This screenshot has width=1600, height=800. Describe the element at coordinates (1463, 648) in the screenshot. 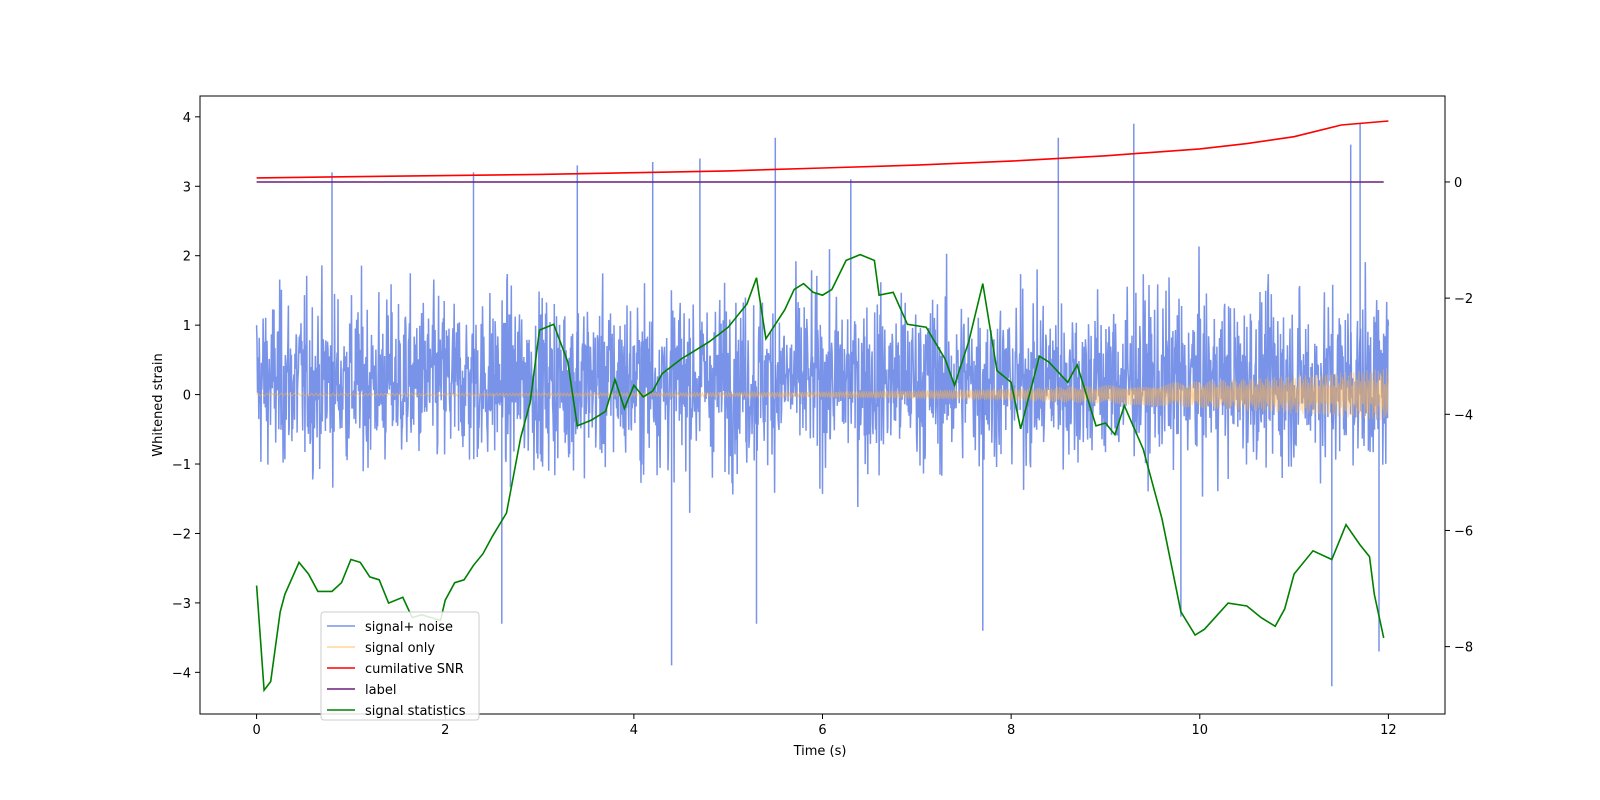

I see `y2-tick-label: −8` at that location.